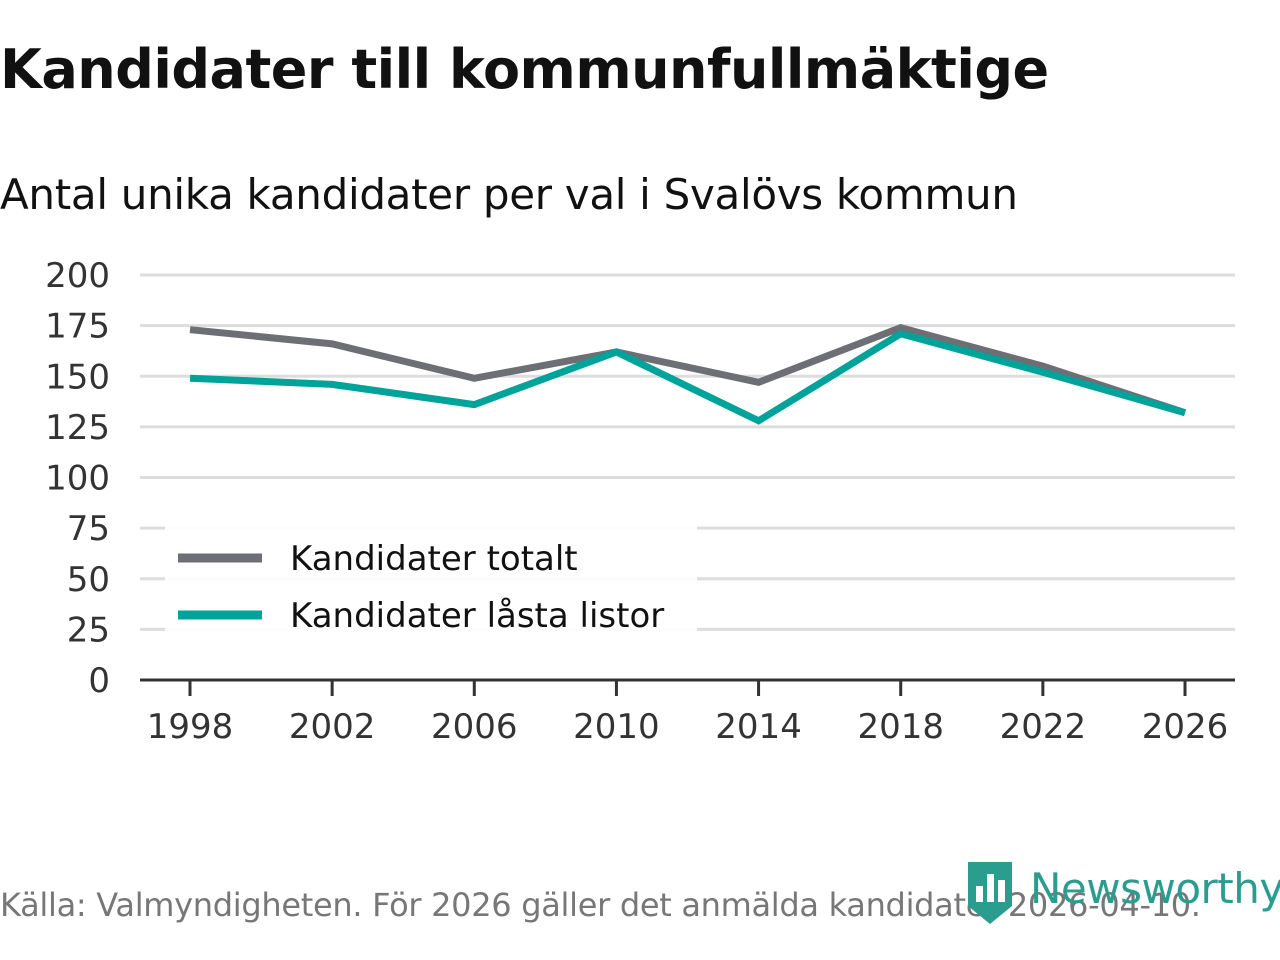  Describe the element at coordinates (900, 727) in the screenshot. I see `x-tick-label: 2018` at that location.